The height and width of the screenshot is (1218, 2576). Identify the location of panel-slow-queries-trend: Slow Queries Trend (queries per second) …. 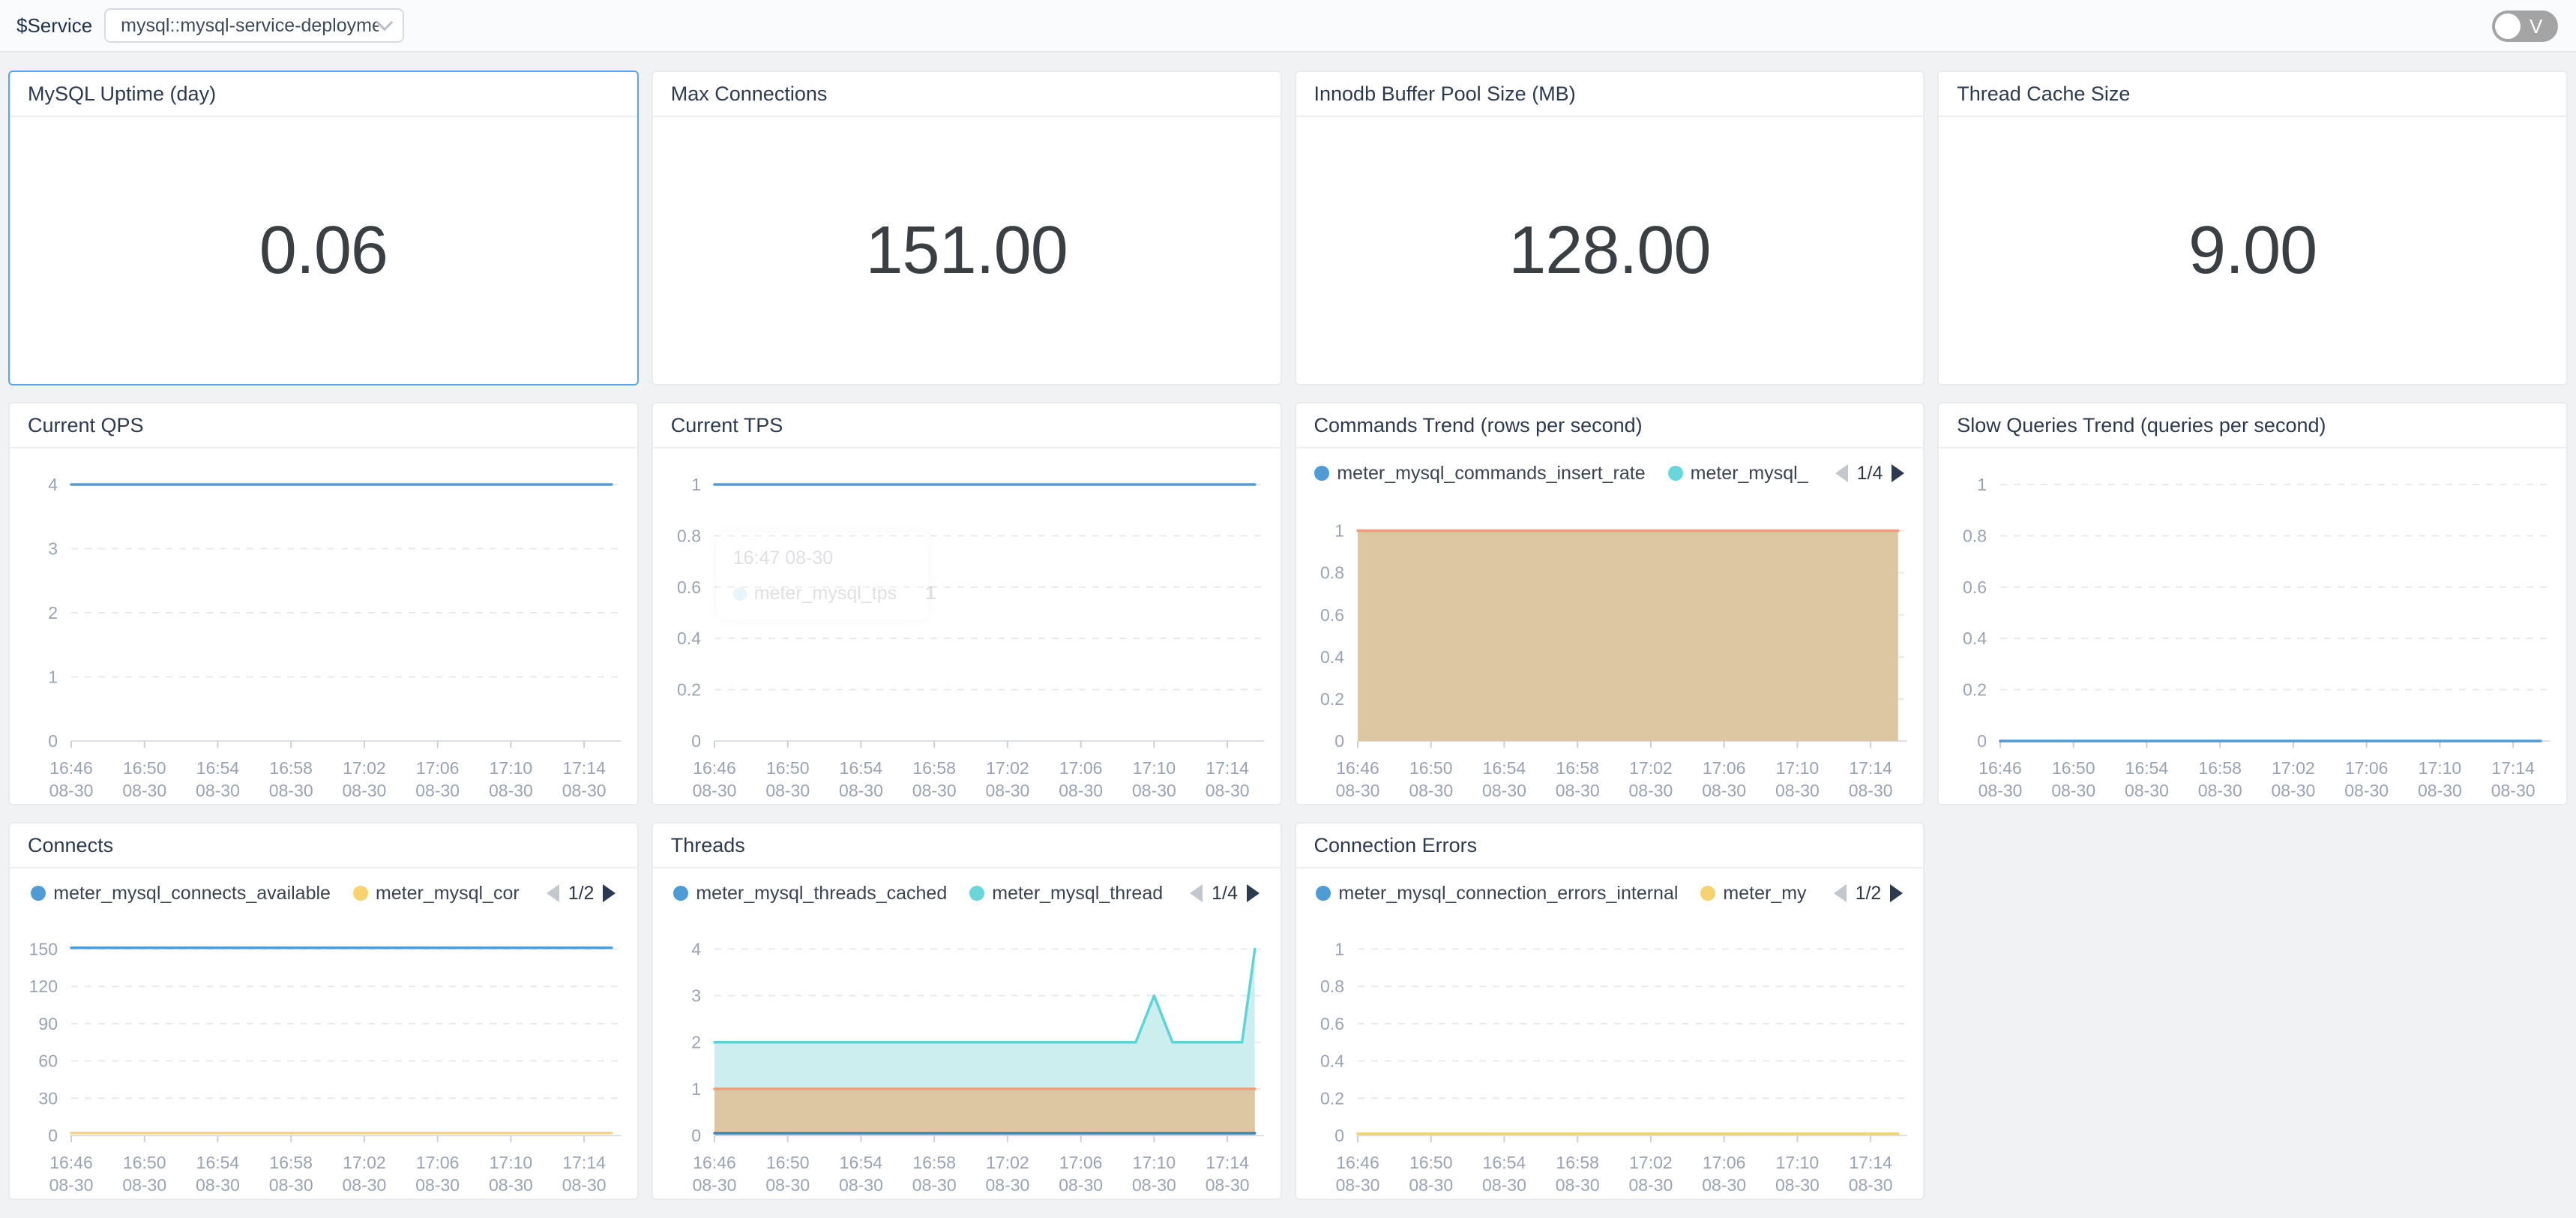
(2253, 604).